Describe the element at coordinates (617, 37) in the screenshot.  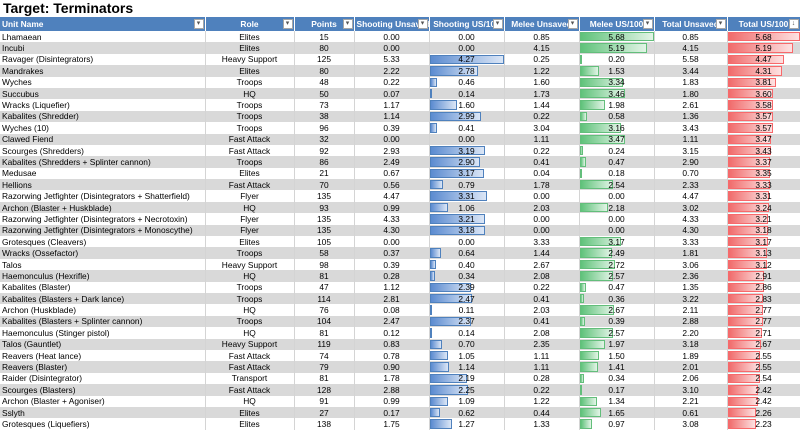
I see `cell-melee-us100: 5.68` at that location.